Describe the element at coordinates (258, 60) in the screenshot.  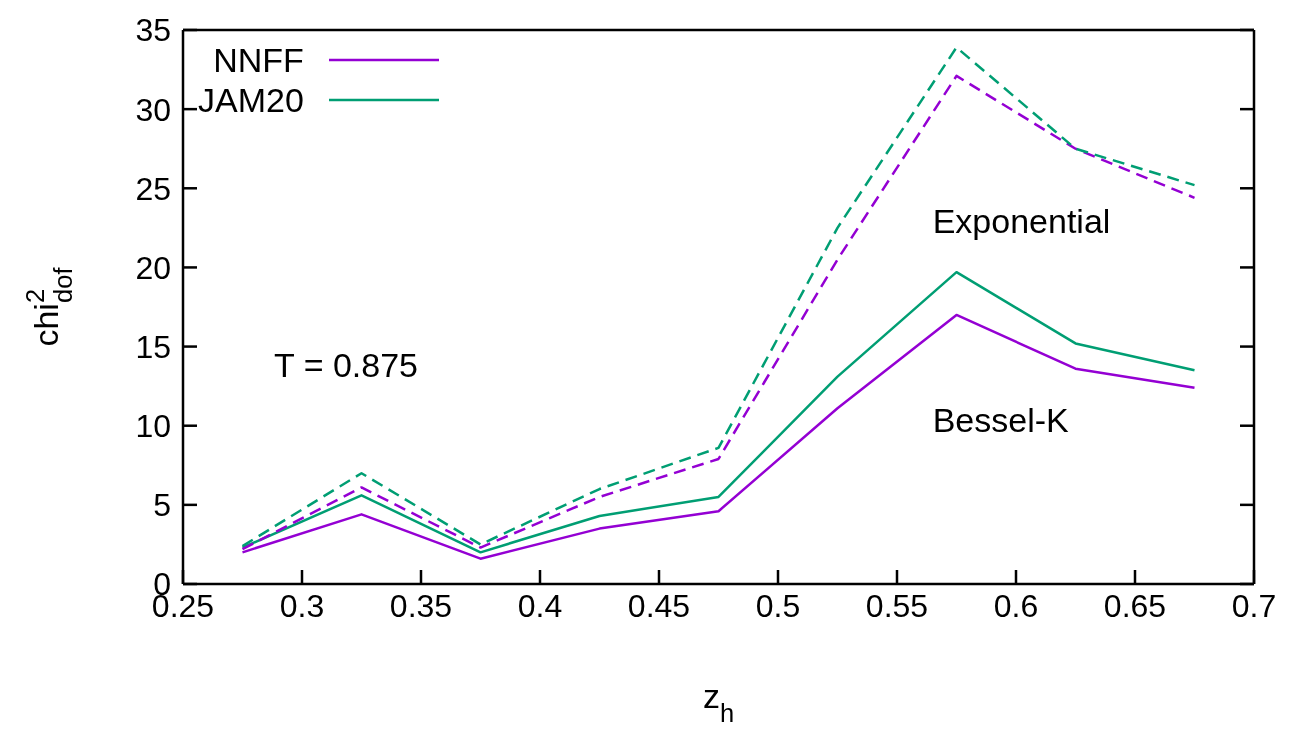
I see `legend-label: NNFF` at that location.